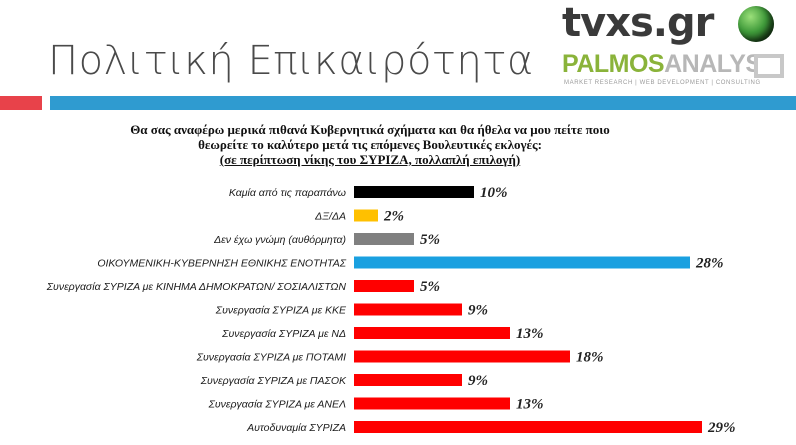 This screenshot has width=796, height=445. I want to click on category-label: Συνεργασία ΣΥΡΙΖΑ με ΑΝΕΛ, so click(277, 405).